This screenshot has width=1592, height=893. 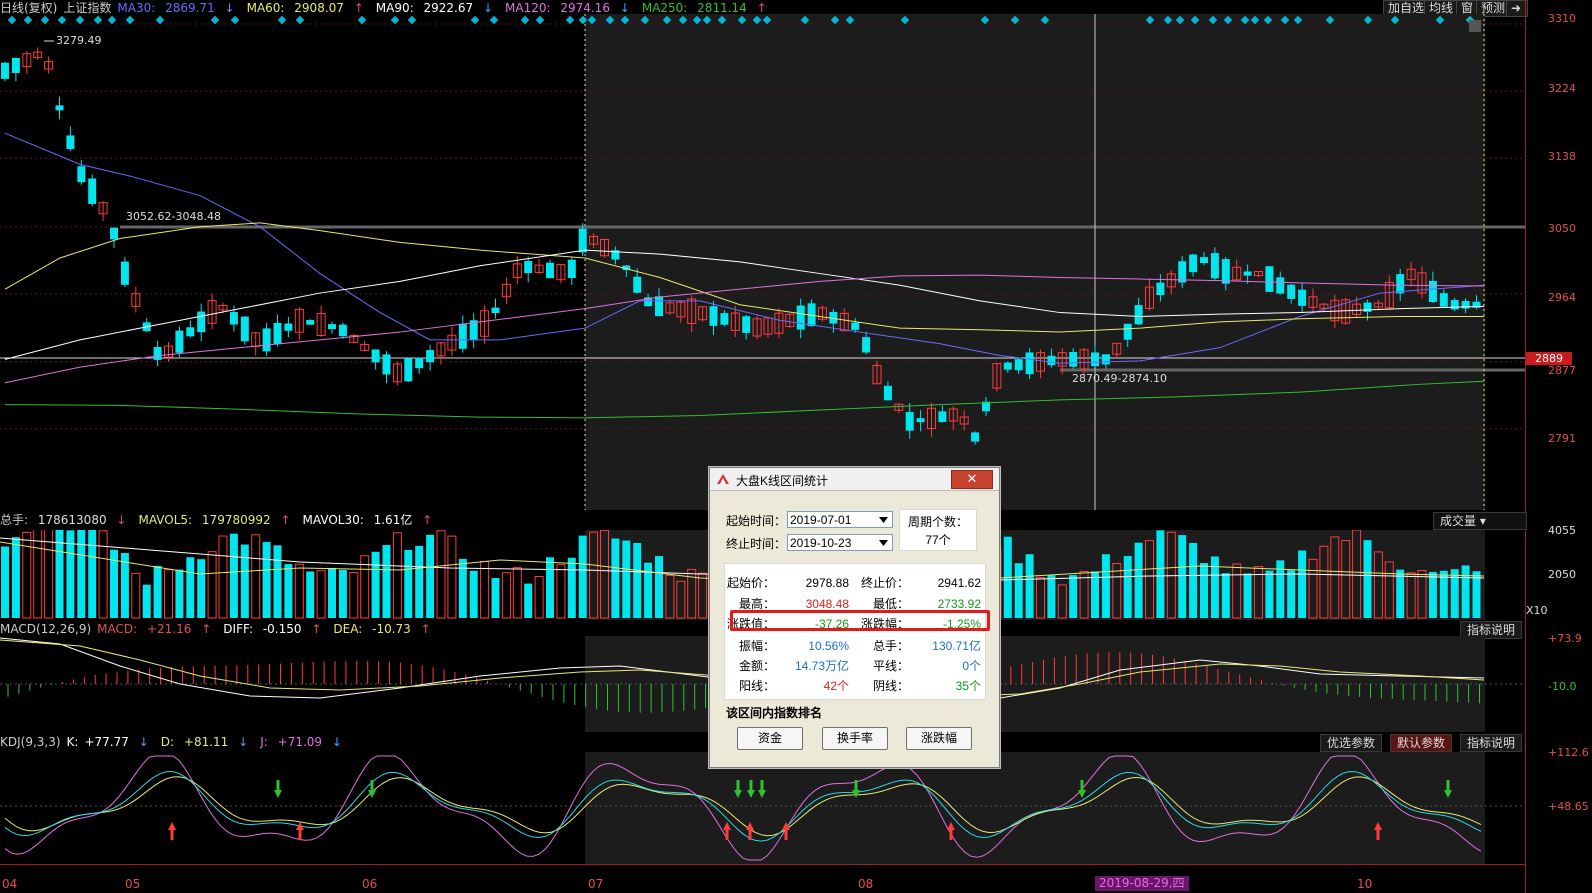 What do you see at coordinates (828, 646) in the screenshot?
I see `amplitude-value: 10.56%` at bounding box center [828, 646].